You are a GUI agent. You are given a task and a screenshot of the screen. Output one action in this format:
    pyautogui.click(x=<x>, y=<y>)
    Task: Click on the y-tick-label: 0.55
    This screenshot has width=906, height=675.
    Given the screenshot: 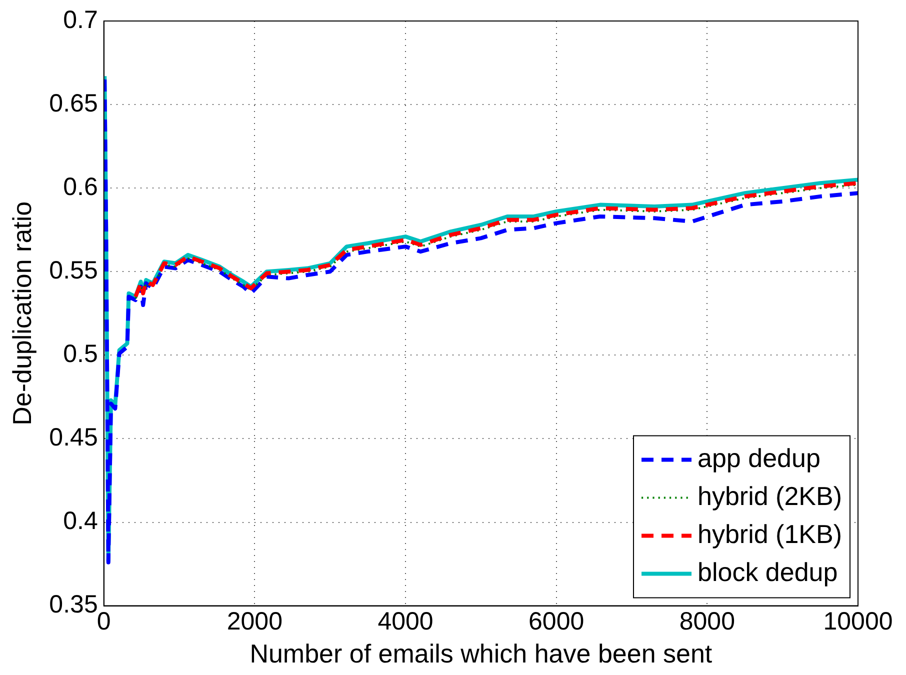 What is the action you would take?
    pyautogui.click(x=73, y=270)
    